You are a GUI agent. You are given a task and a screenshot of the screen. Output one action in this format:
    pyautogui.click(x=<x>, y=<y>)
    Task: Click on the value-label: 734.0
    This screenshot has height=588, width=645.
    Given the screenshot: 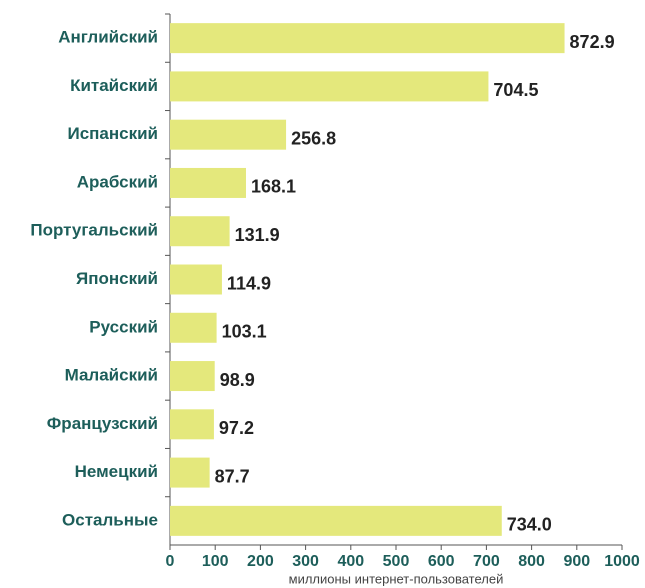 What is the action you would take?
    pyautogui.click(x=529, y=525)
    